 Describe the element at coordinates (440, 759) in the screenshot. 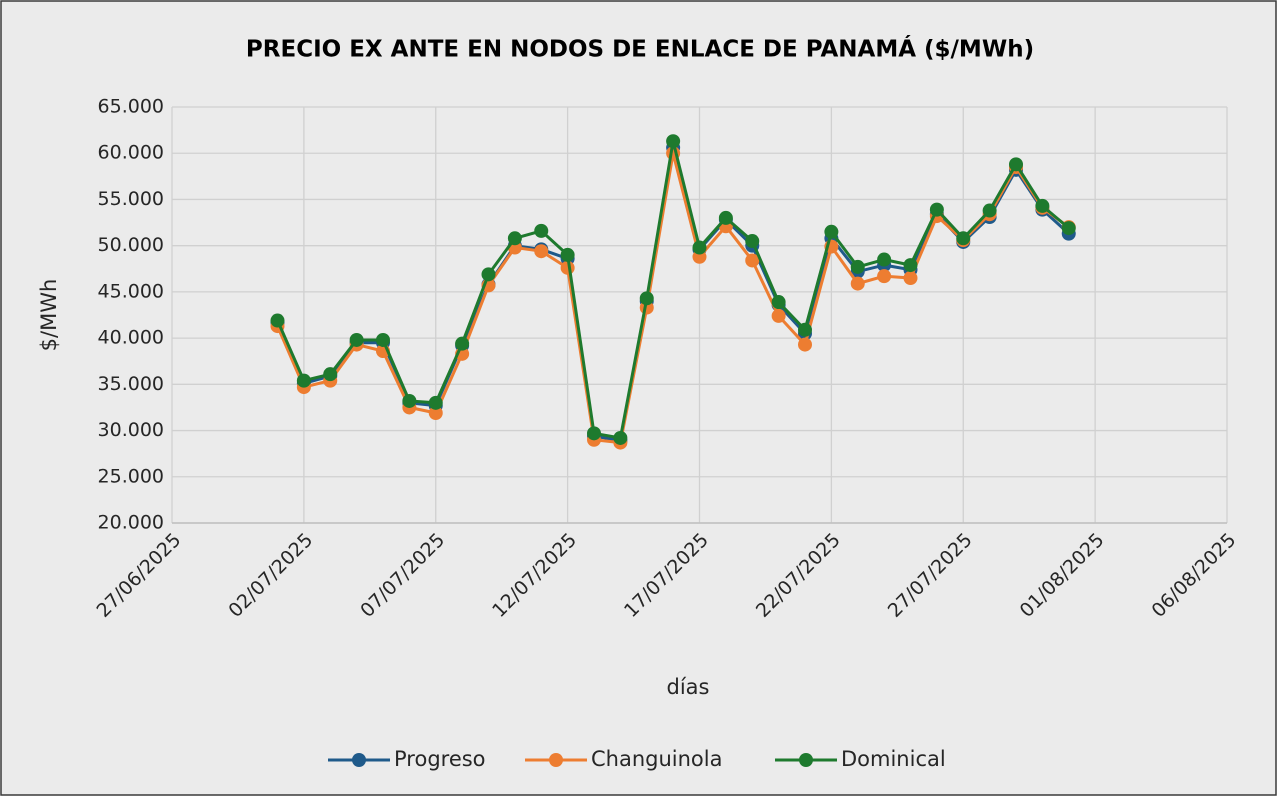

I see `legend-label: Progreso` at that location.